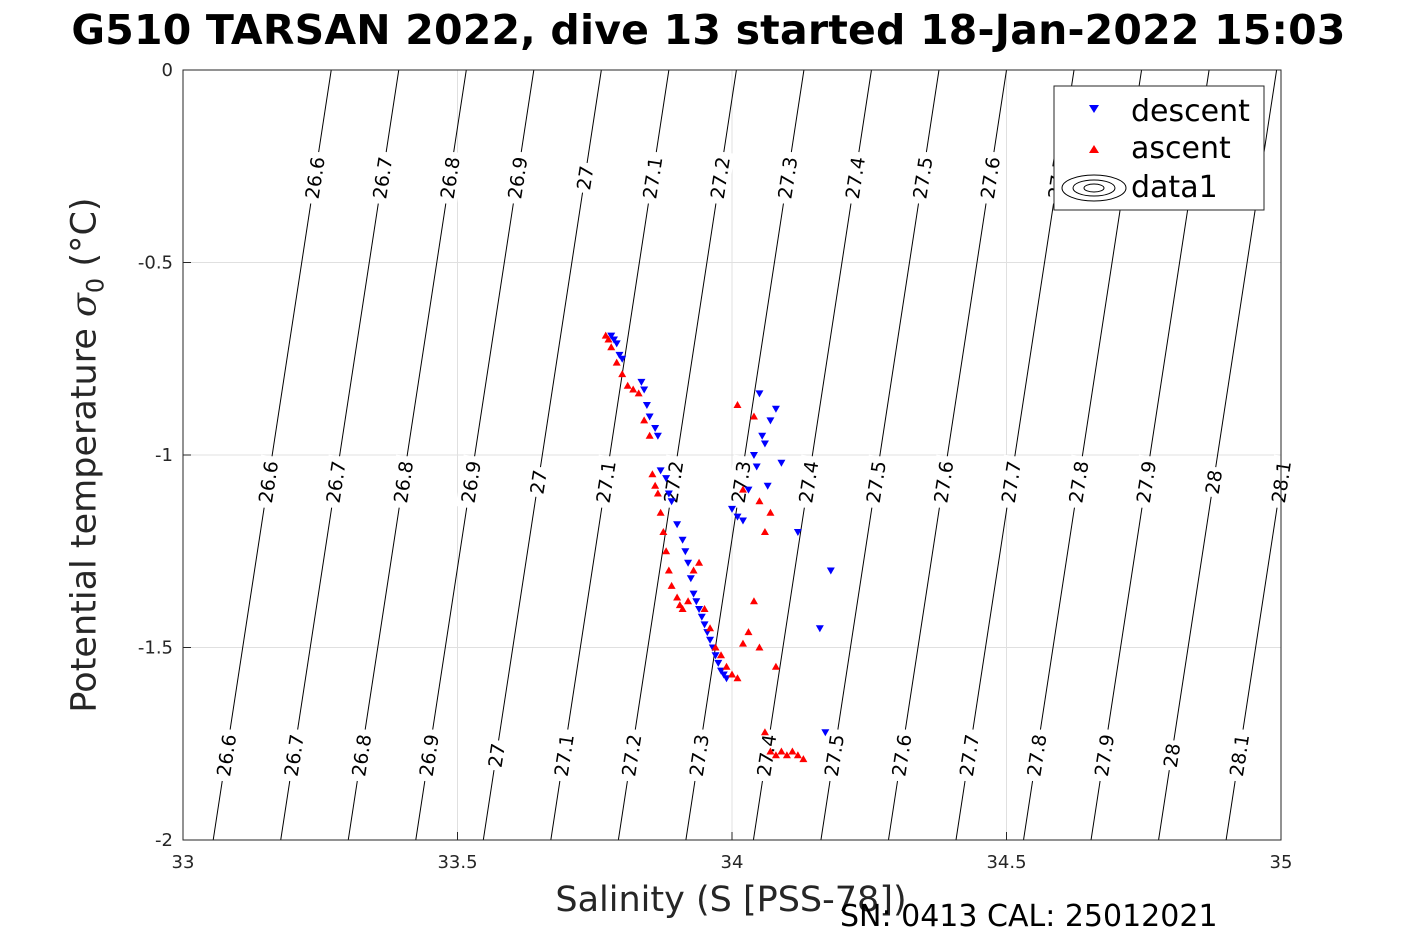 Image resolution: width=1417 pixels, height=945 pixels. Describe the element at coordinates (1281, 862) in the screenshot. I see `x-tick-label: 35` at that location.